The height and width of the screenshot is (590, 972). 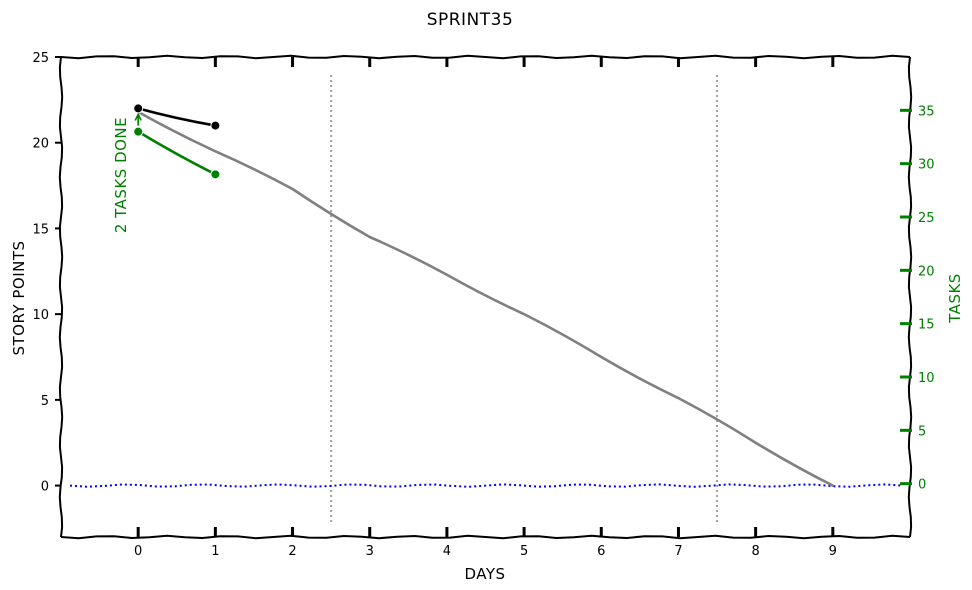 I want to click on frame-left, so click(x=61, y=297).